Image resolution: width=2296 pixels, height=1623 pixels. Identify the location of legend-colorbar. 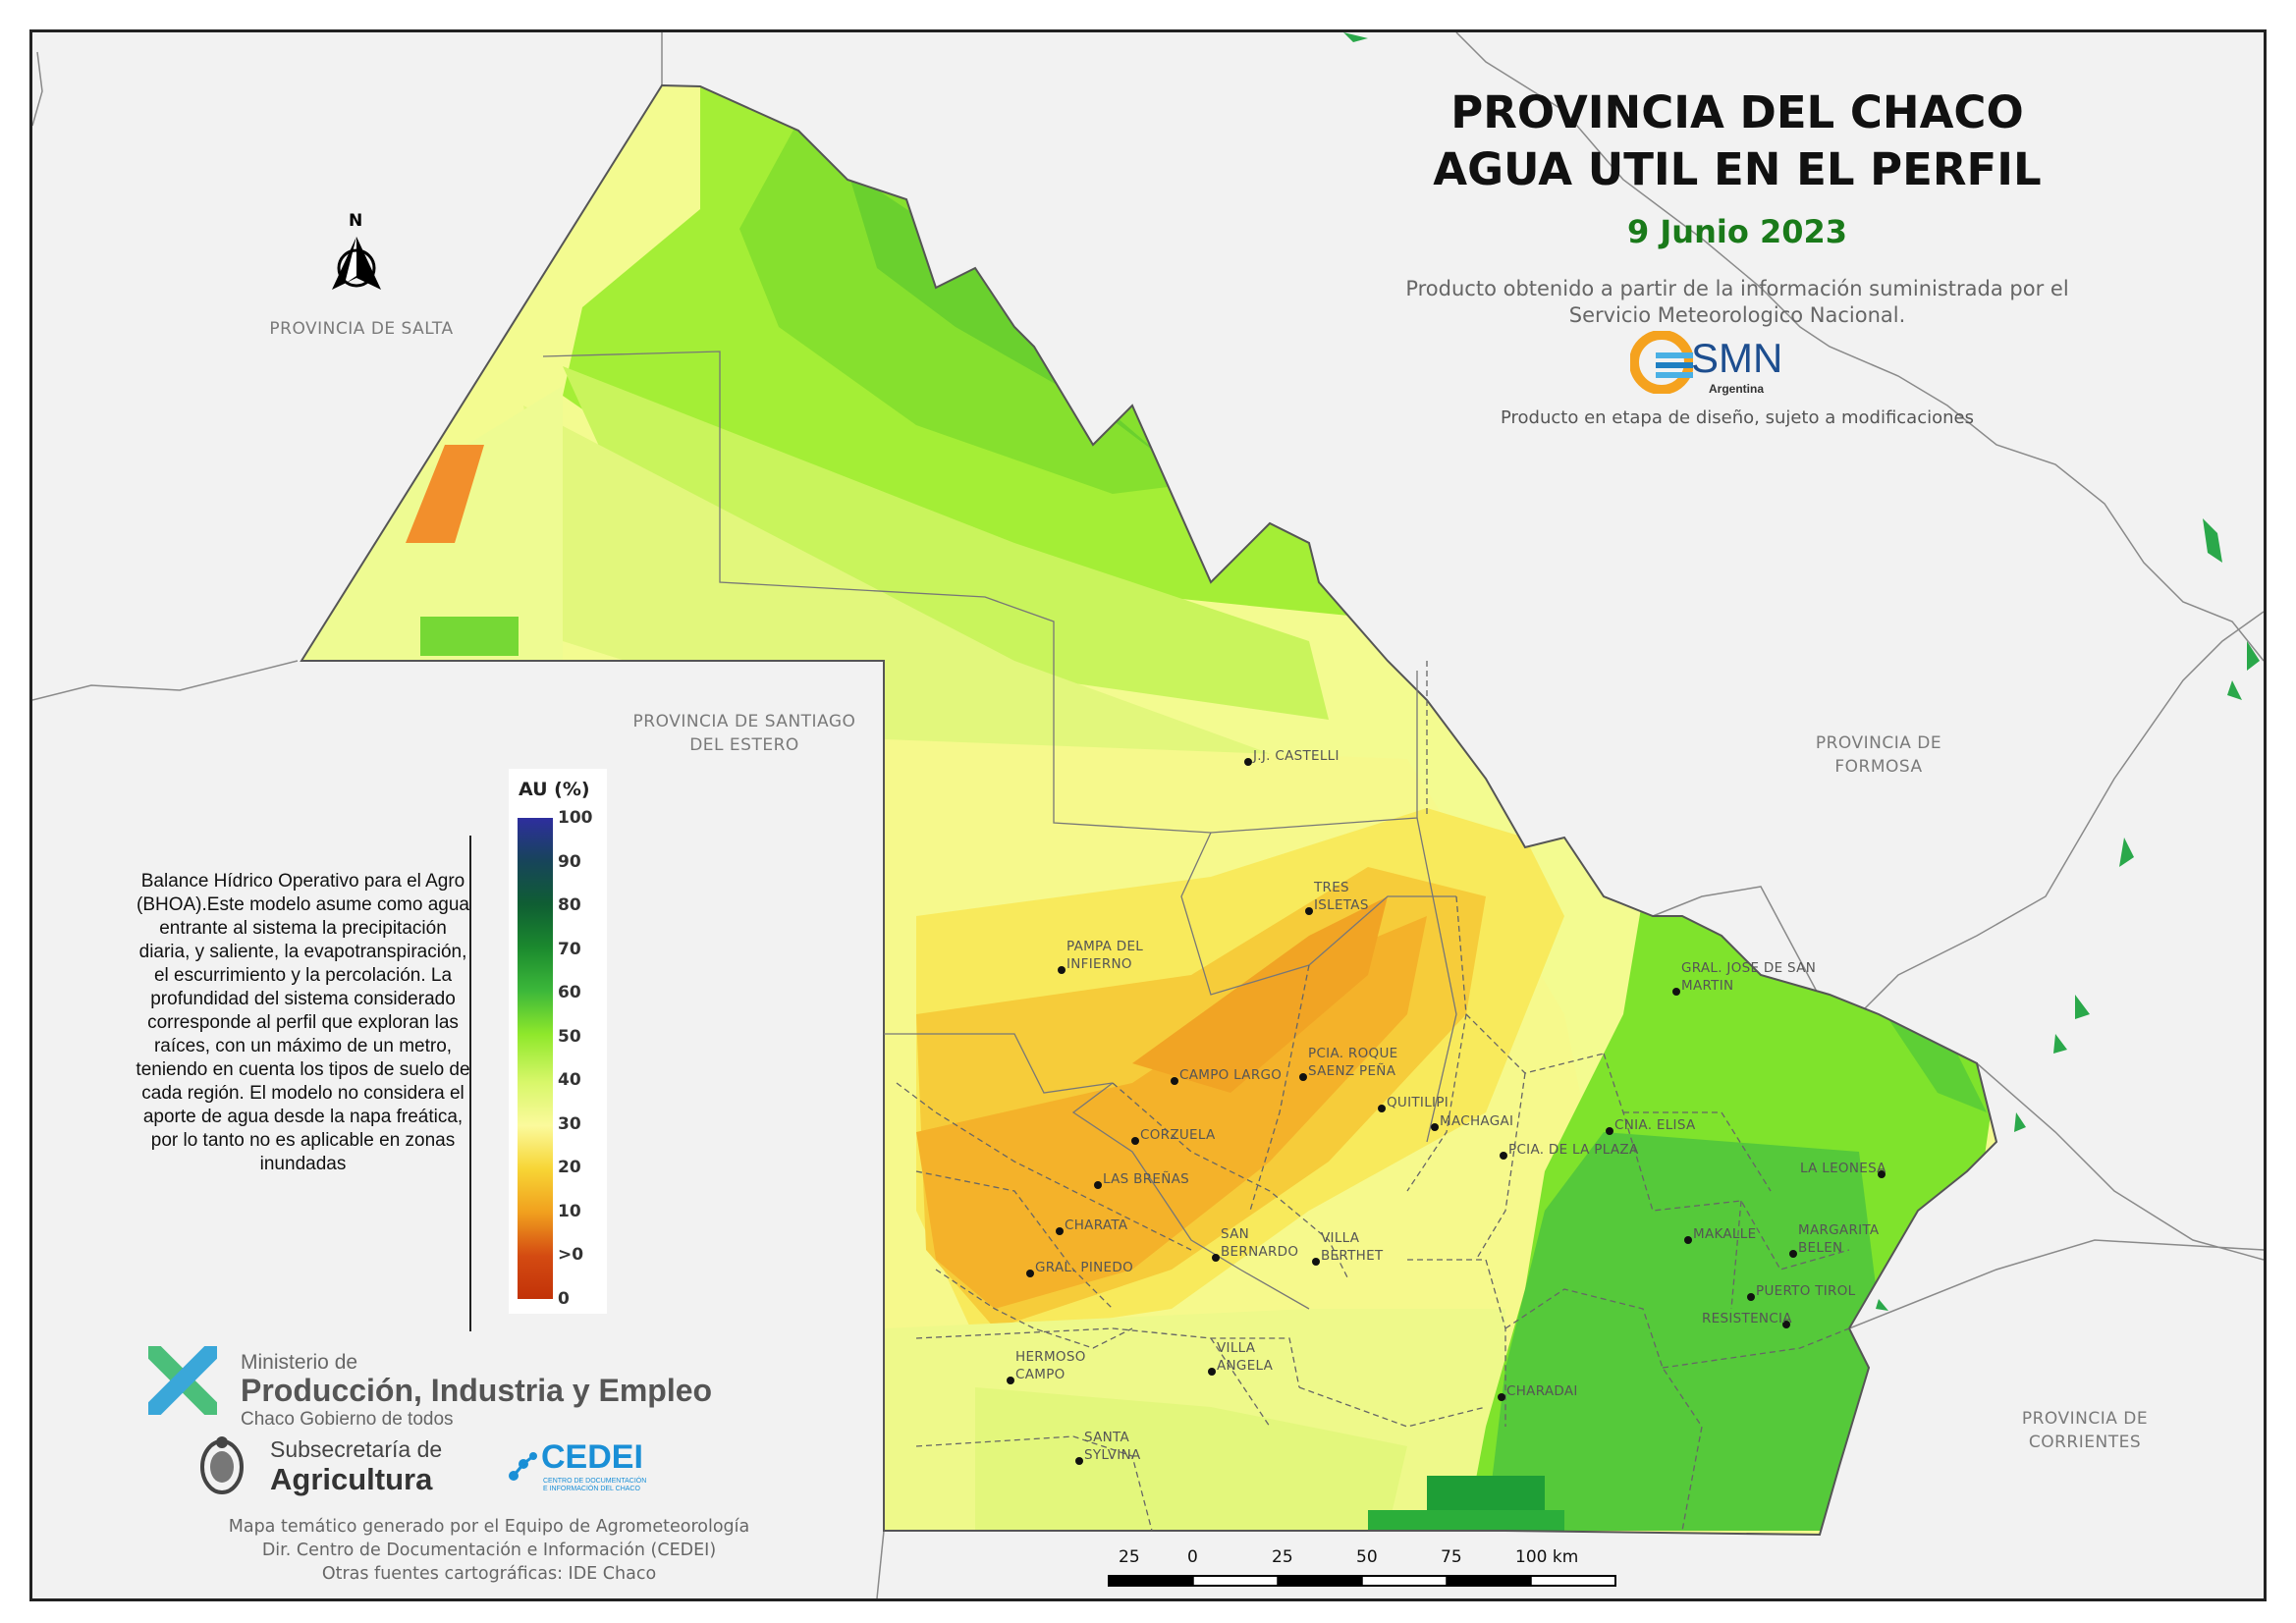
(535, 1058).